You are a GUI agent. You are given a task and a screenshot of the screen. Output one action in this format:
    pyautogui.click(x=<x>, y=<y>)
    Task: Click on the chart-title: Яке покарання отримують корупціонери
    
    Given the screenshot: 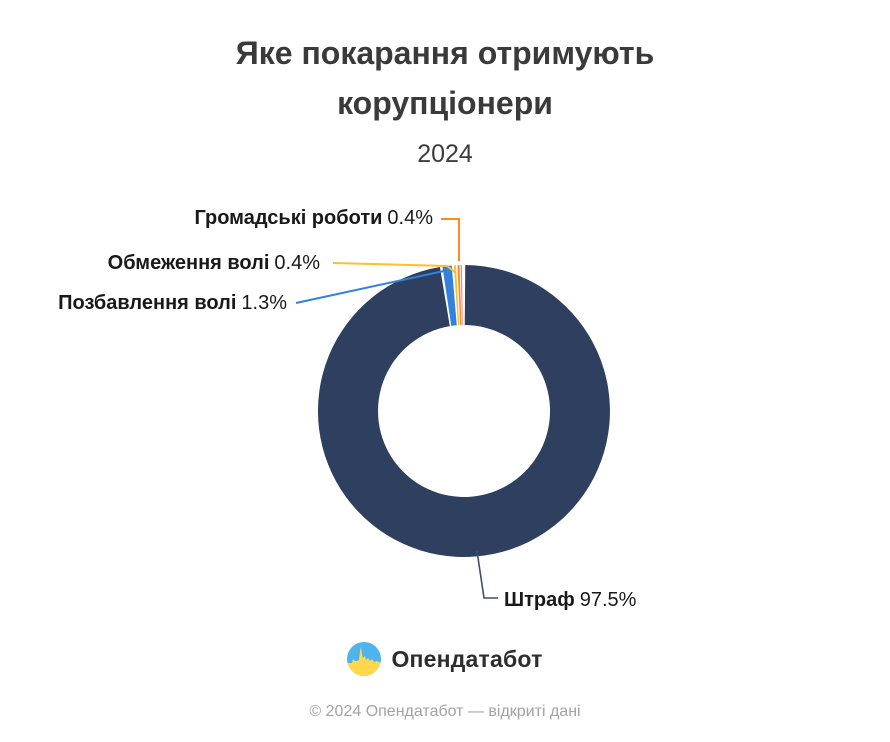 What is the action you would take?
    pyautogui.click(x=445, y=78)
    